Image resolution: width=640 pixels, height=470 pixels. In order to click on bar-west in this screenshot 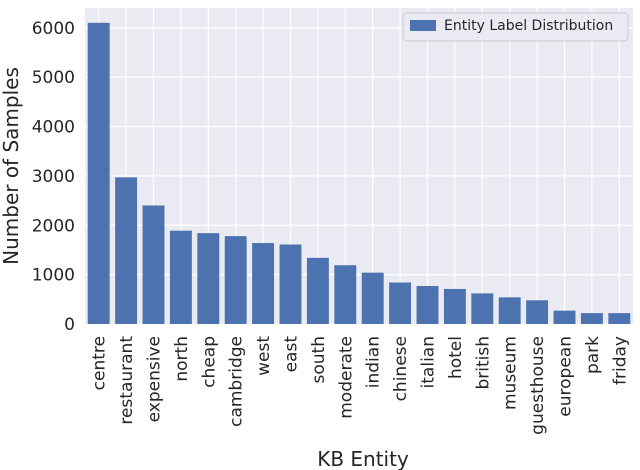, I will do `click(263, 283)`.